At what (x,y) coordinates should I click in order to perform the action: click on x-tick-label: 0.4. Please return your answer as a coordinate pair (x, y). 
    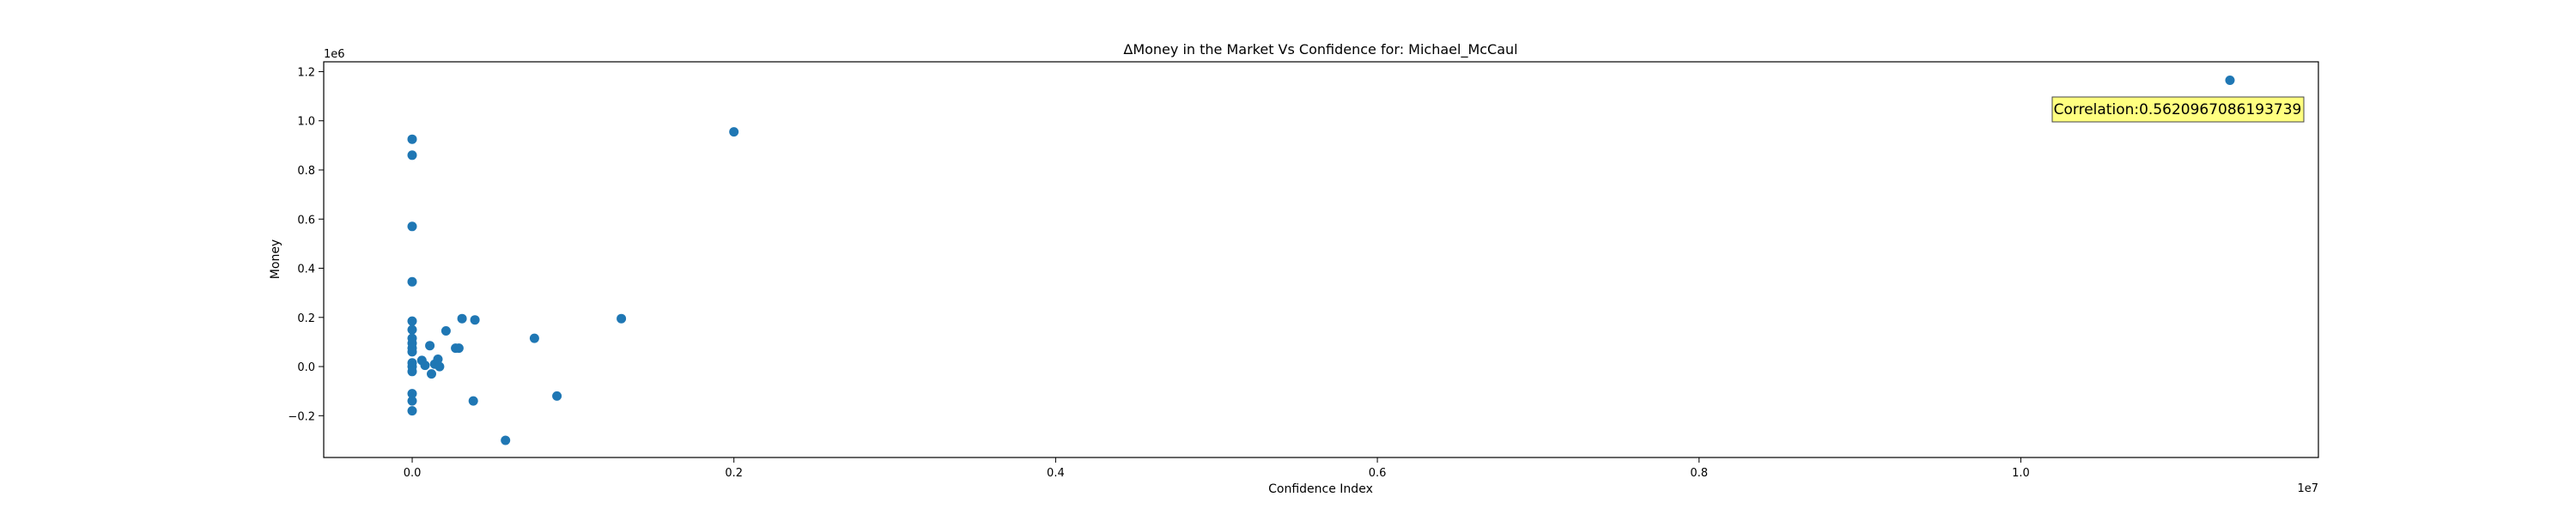
    Looking at the image, I should click on (1056, 473).